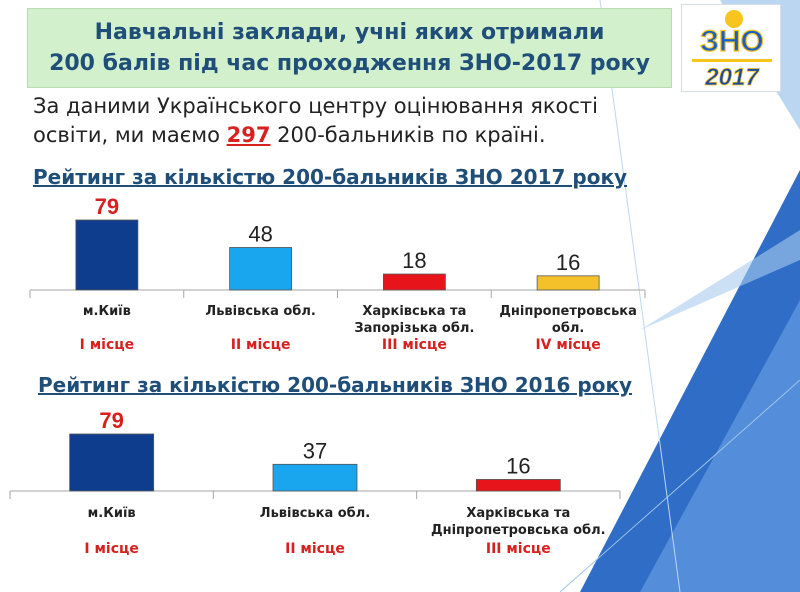 The height and width of the screenshot is (592, 800). What do you see at coordinates (315, 450) in the screenshot?
I see `chart-1-value-label-1: 37` at bounding box center [315, 450].